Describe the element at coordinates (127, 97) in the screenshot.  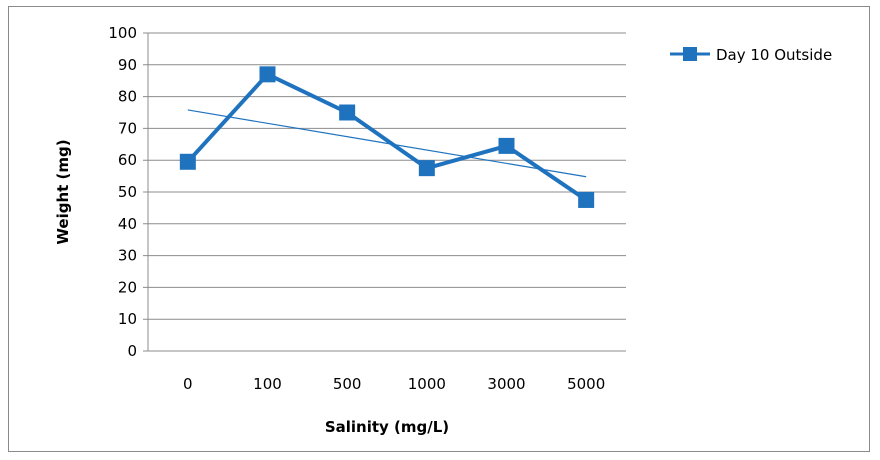
I see `y-tick-label: 80` at that location.